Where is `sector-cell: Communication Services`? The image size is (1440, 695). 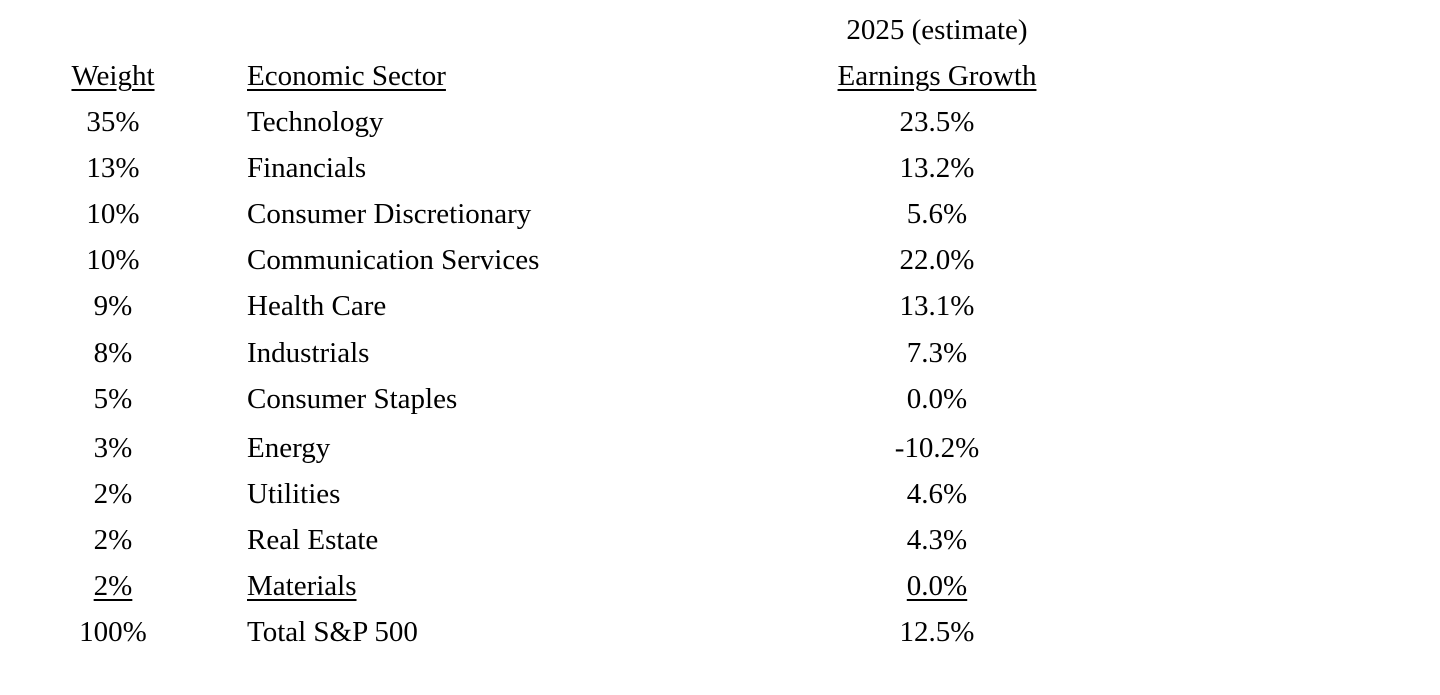 sector-cell: Communication Services is located at coordinates (393, 260).